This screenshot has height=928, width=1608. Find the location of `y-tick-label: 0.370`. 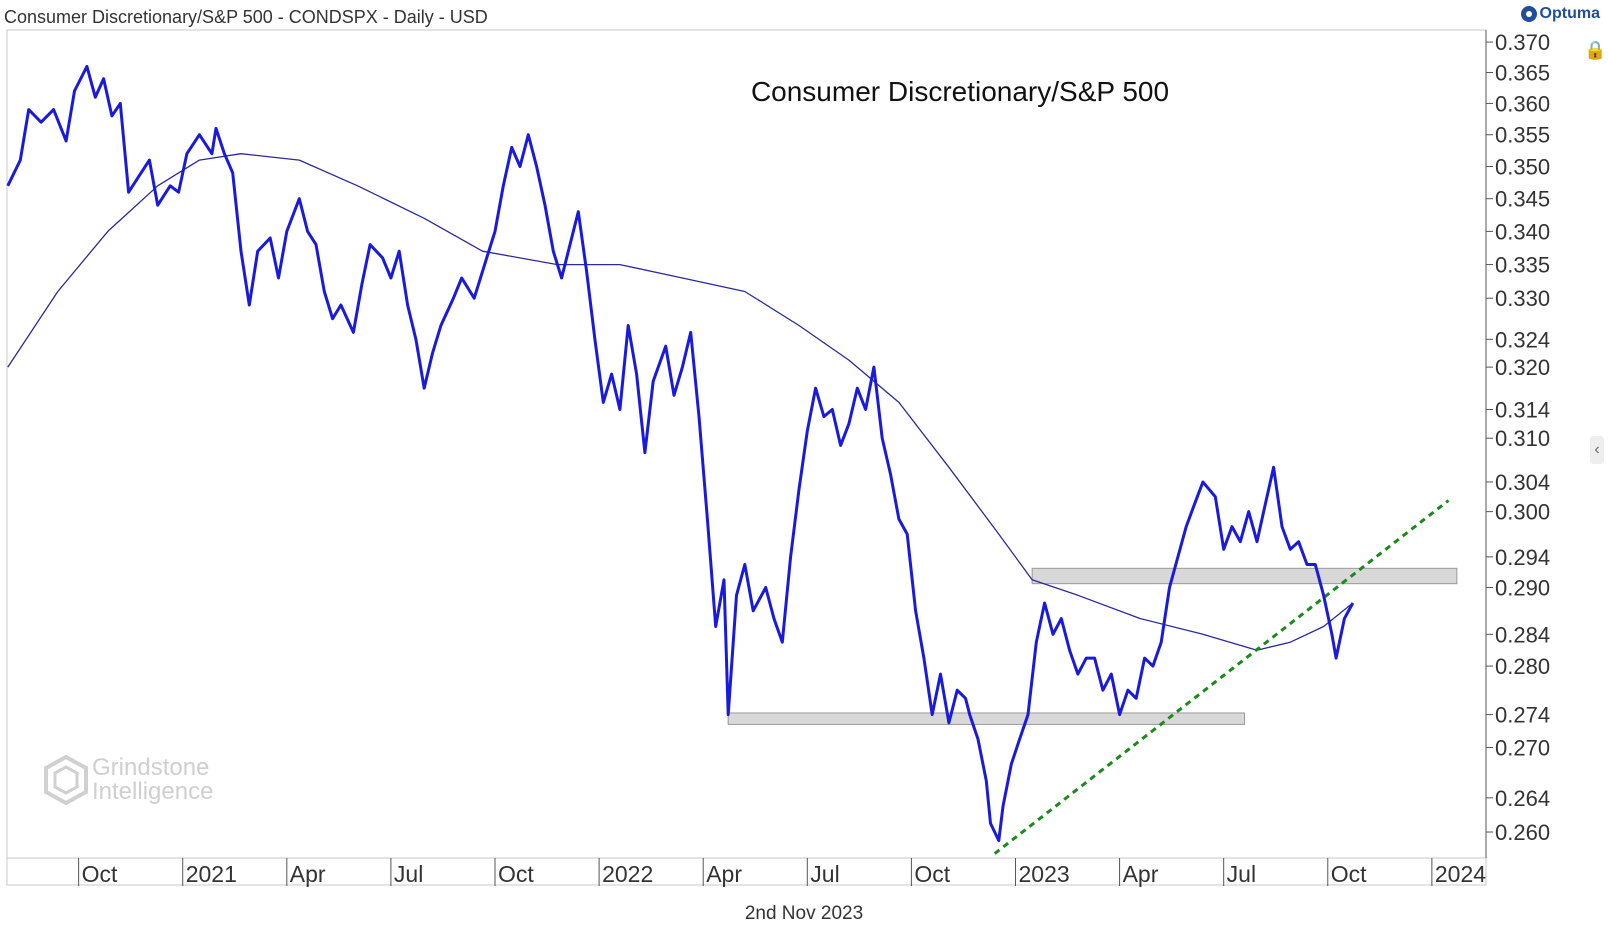

y-tick-label: 0.370 is located at coordinates (1522, 42).